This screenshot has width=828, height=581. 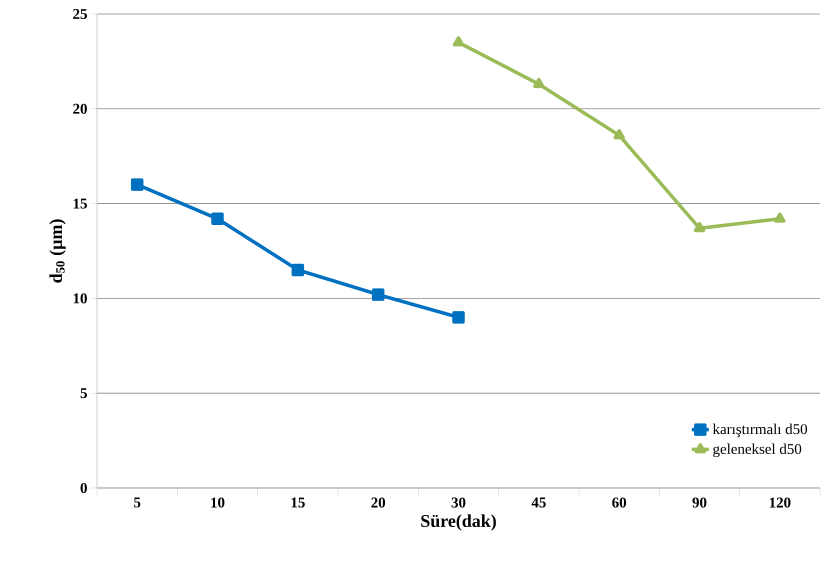 I want to click on y-tick-label: 15, so click(x=80, y=203).